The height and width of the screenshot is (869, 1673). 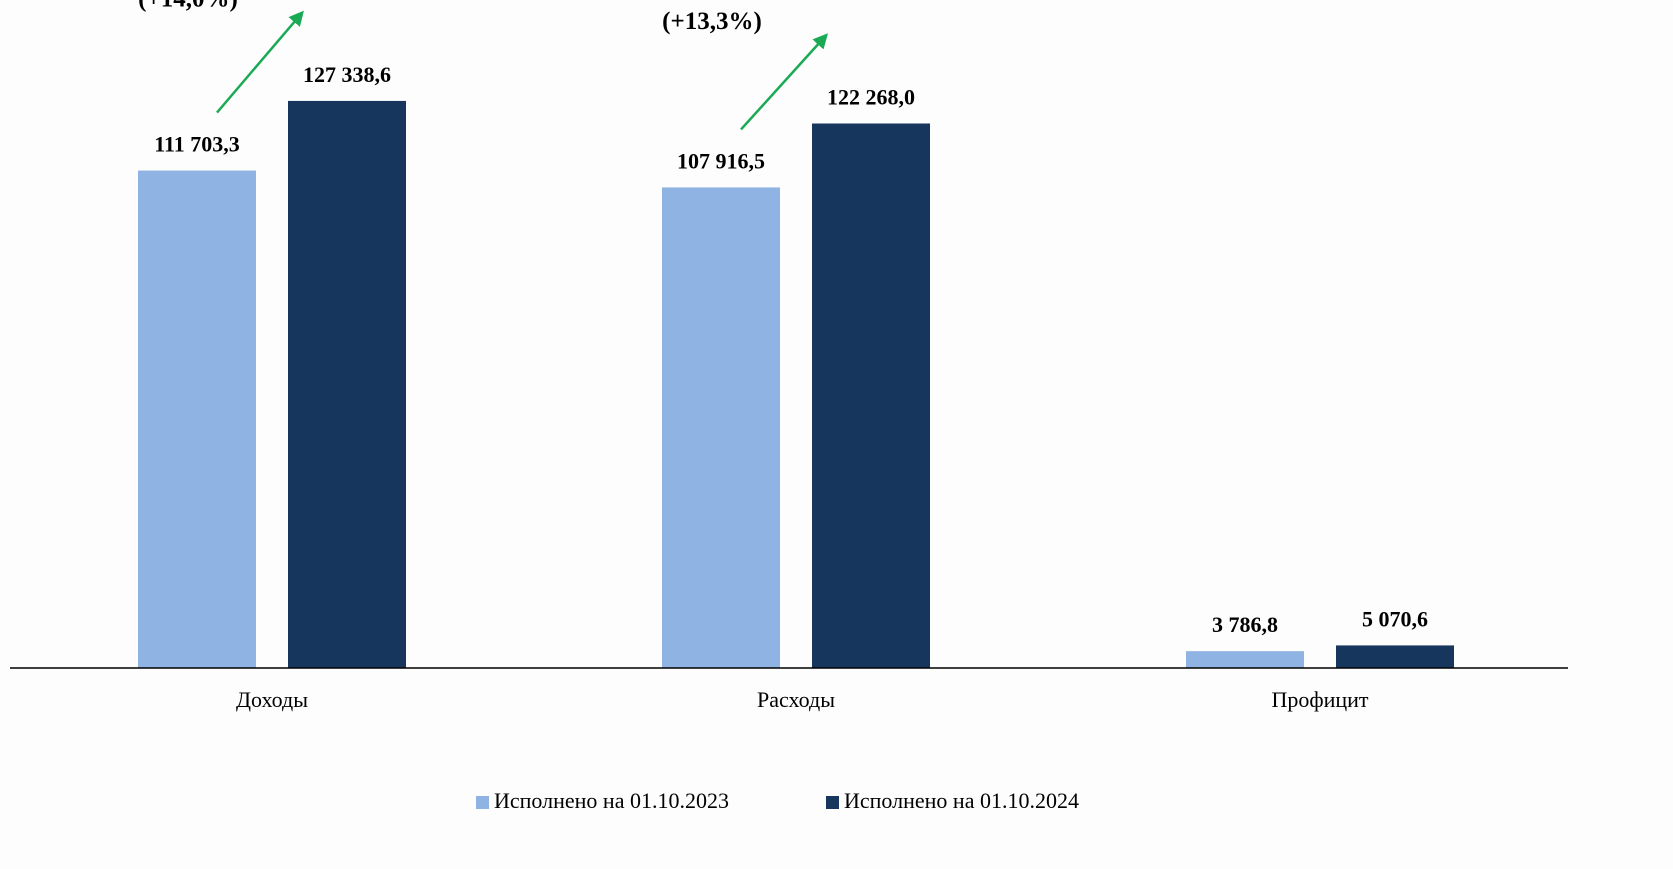 I want to click on x-tick-label: Доходы, so click(x=272, y=699).